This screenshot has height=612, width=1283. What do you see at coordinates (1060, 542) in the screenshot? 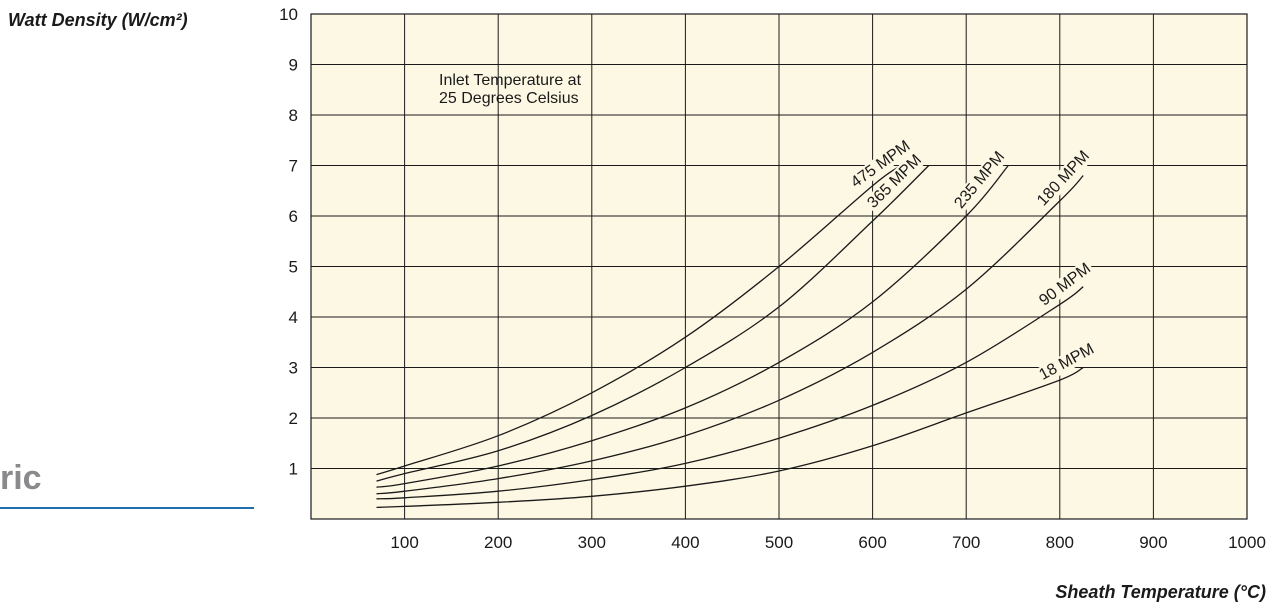
I see `x-tick-label-800: 800` at bounding box center [1060, 542].